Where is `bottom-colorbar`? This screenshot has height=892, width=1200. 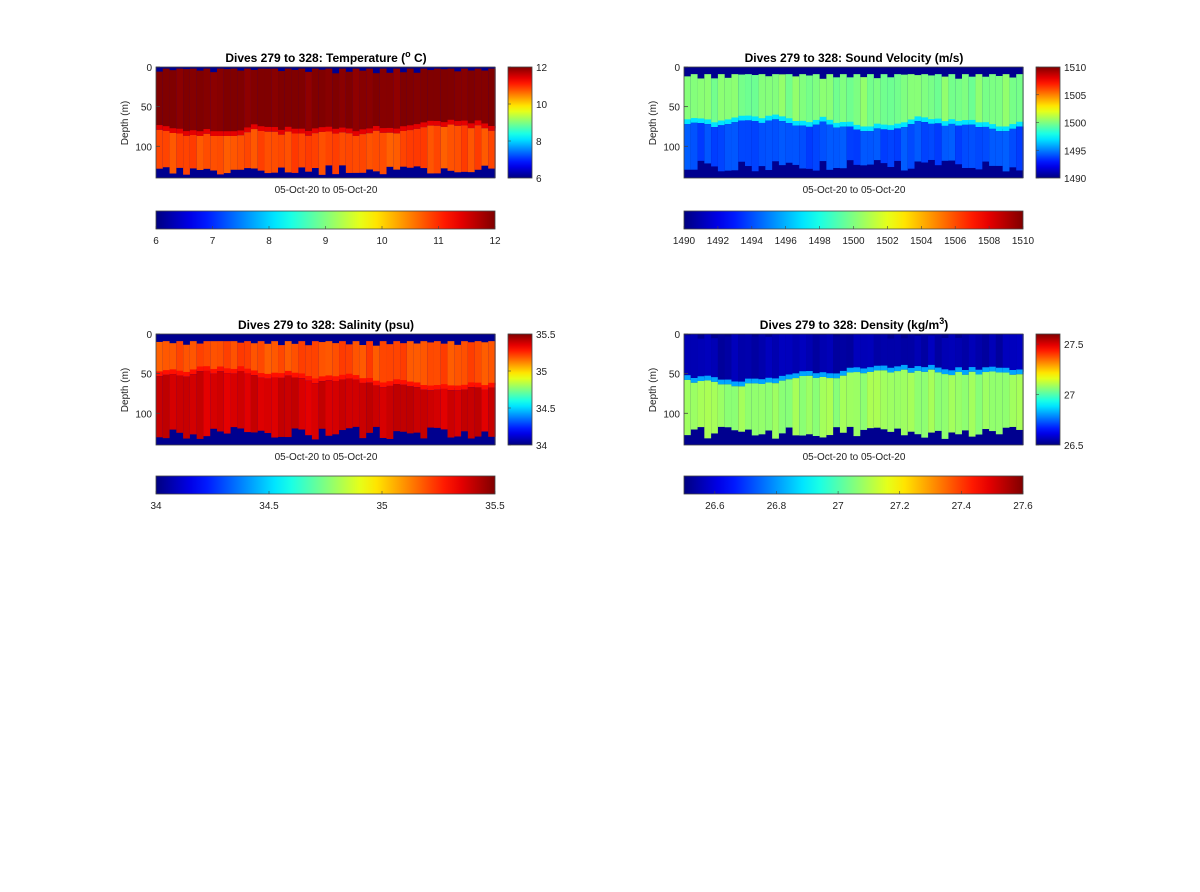
bottom-colorbar is located at coordinates (325, 485).